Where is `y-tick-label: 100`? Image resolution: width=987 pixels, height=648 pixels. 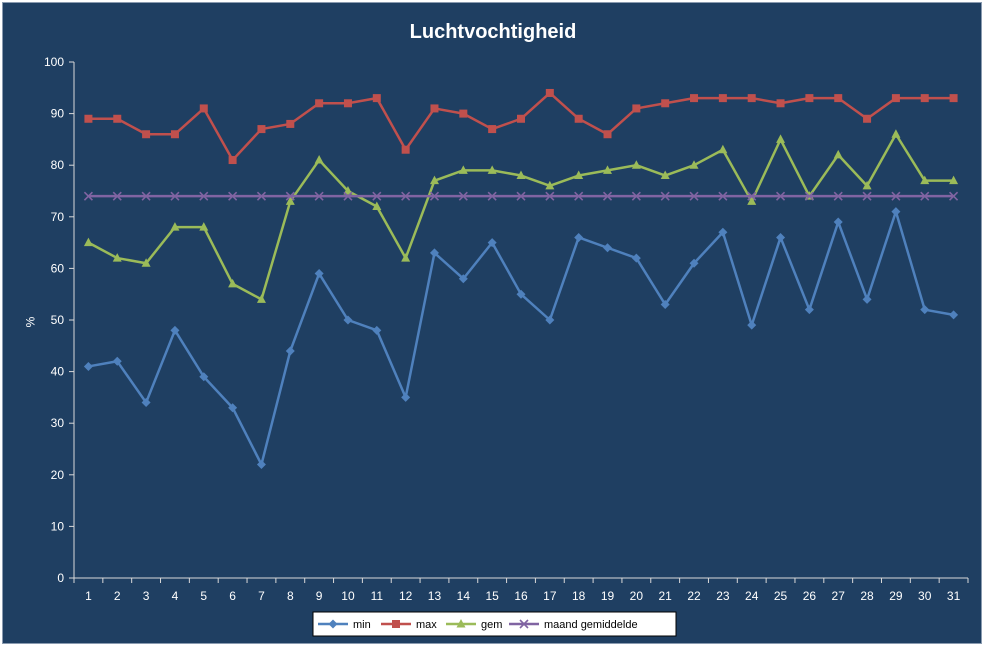
y-tick-label: 100 is located at coordinates (54, 62).